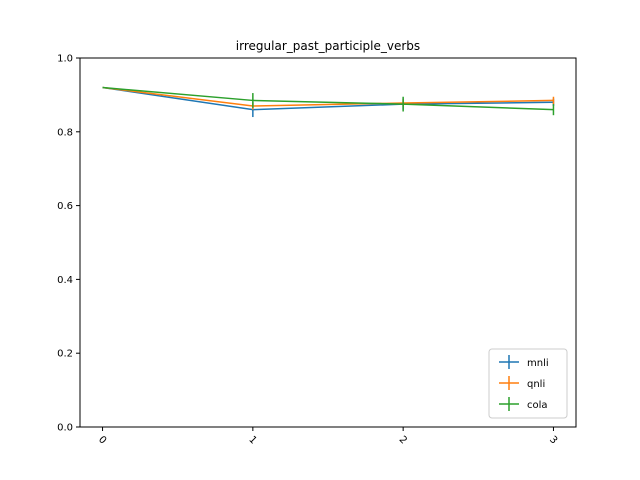 This screenshot has width=640, height=480. What do you see at coordinates (65, 206) in the screenshot?
I see `y-tick-label: 0.6` at bounding box center [65, 206].